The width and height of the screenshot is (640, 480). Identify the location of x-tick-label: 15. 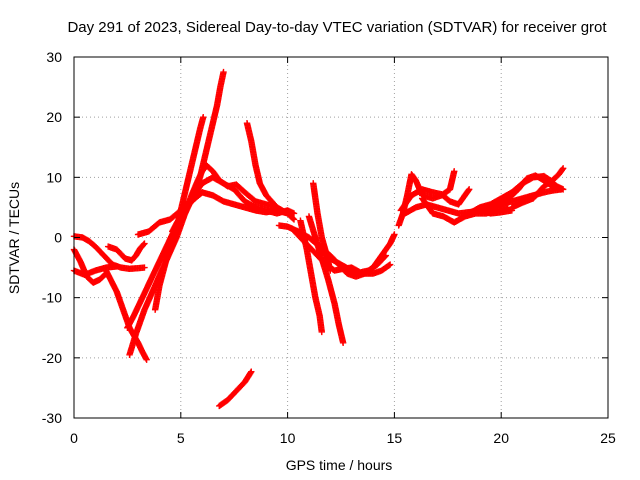
(395, 438).